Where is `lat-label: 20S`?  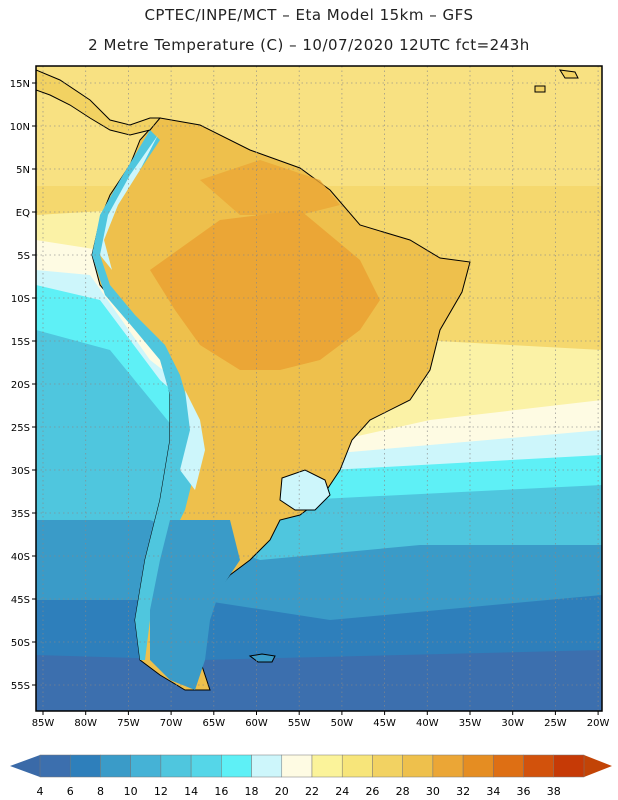
lat-label: 20S is located at coordinates (20, 385).